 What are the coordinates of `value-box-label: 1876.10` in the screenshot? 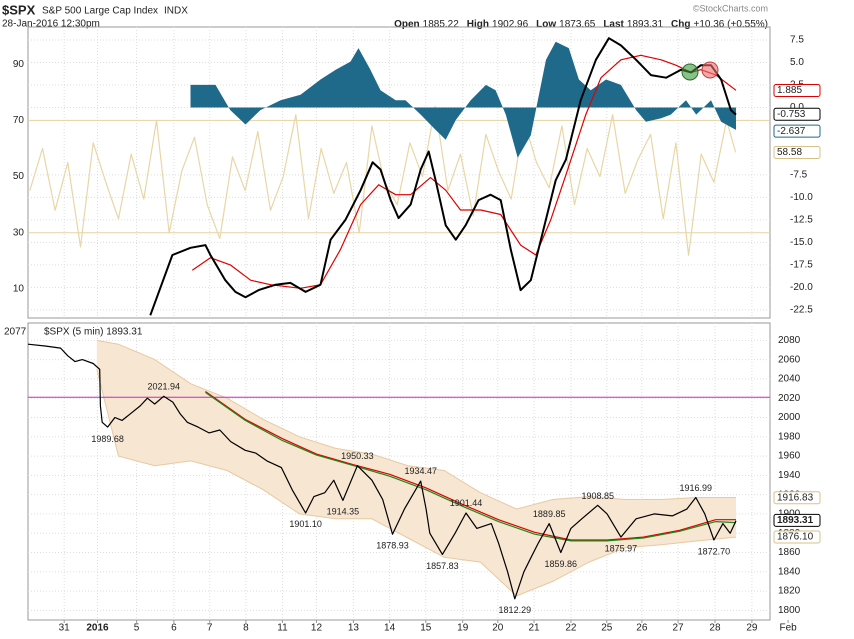 It's located at (795, 537).